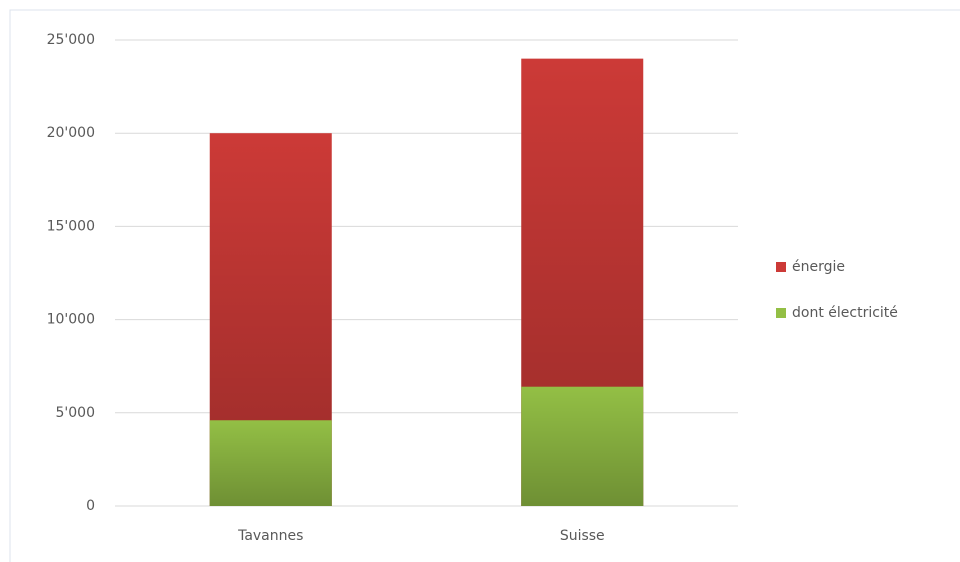 Image resolution: width=960 pixels, height=562 pixels. What do you see at coordinates (71, 40) in the screenshot?
I see `y-tick-label: 25'000` at bounding box center [71, 40].